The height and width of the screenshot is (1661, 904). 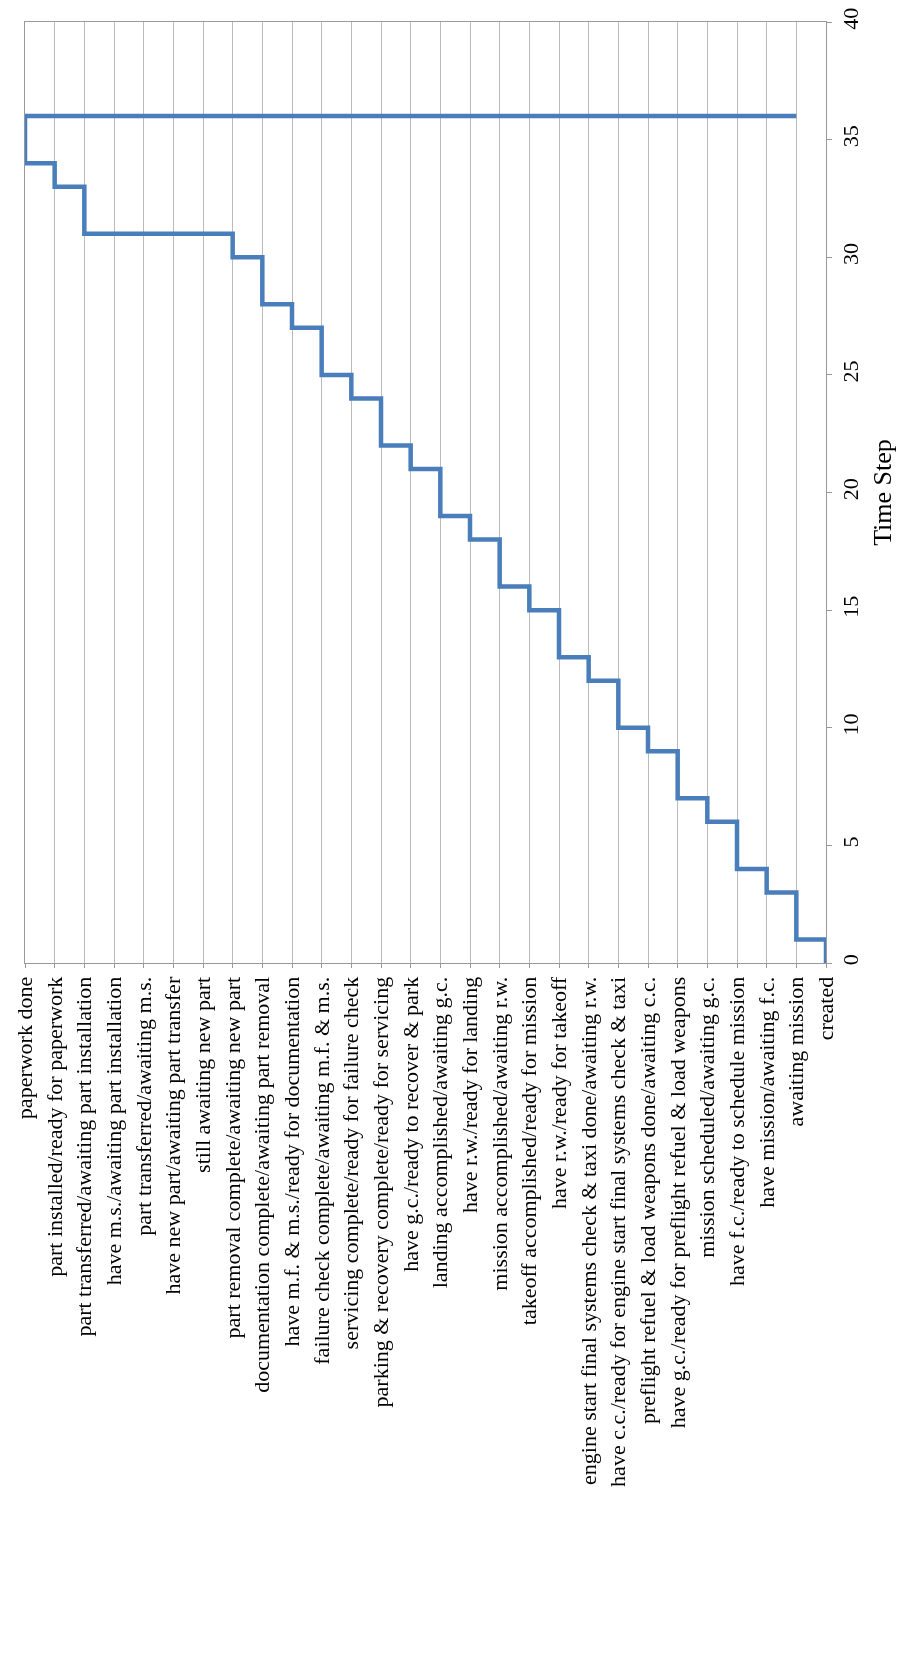 What do you see at coordinates (114, 1131) in the screenshot?
I see `x-tick-label: have m.s./awaiting part installation` at bounding box center [114, 1131].